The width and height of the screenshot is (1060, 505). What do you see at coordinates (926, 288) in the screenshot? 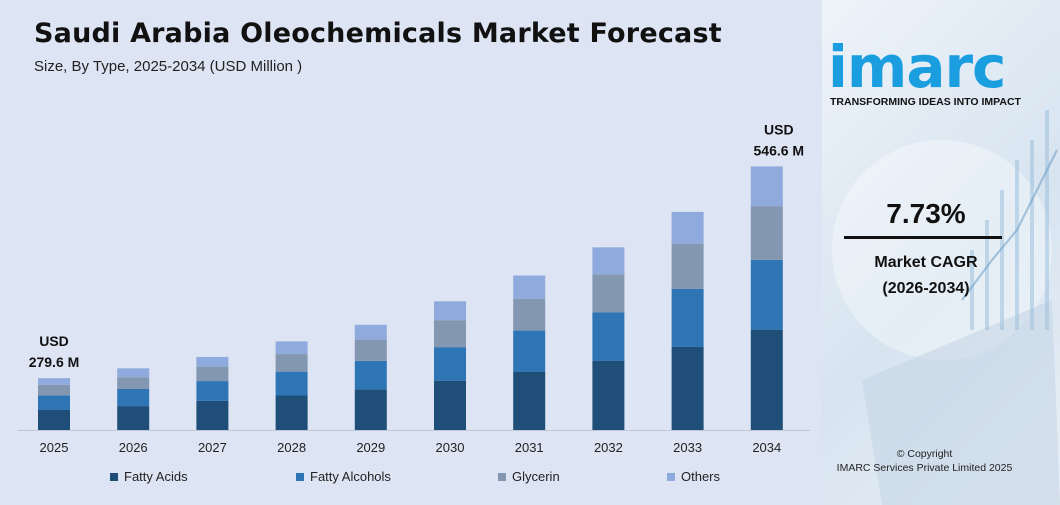
I see `cagr-period: (2026-2034)` at bounding box center [926, 288].